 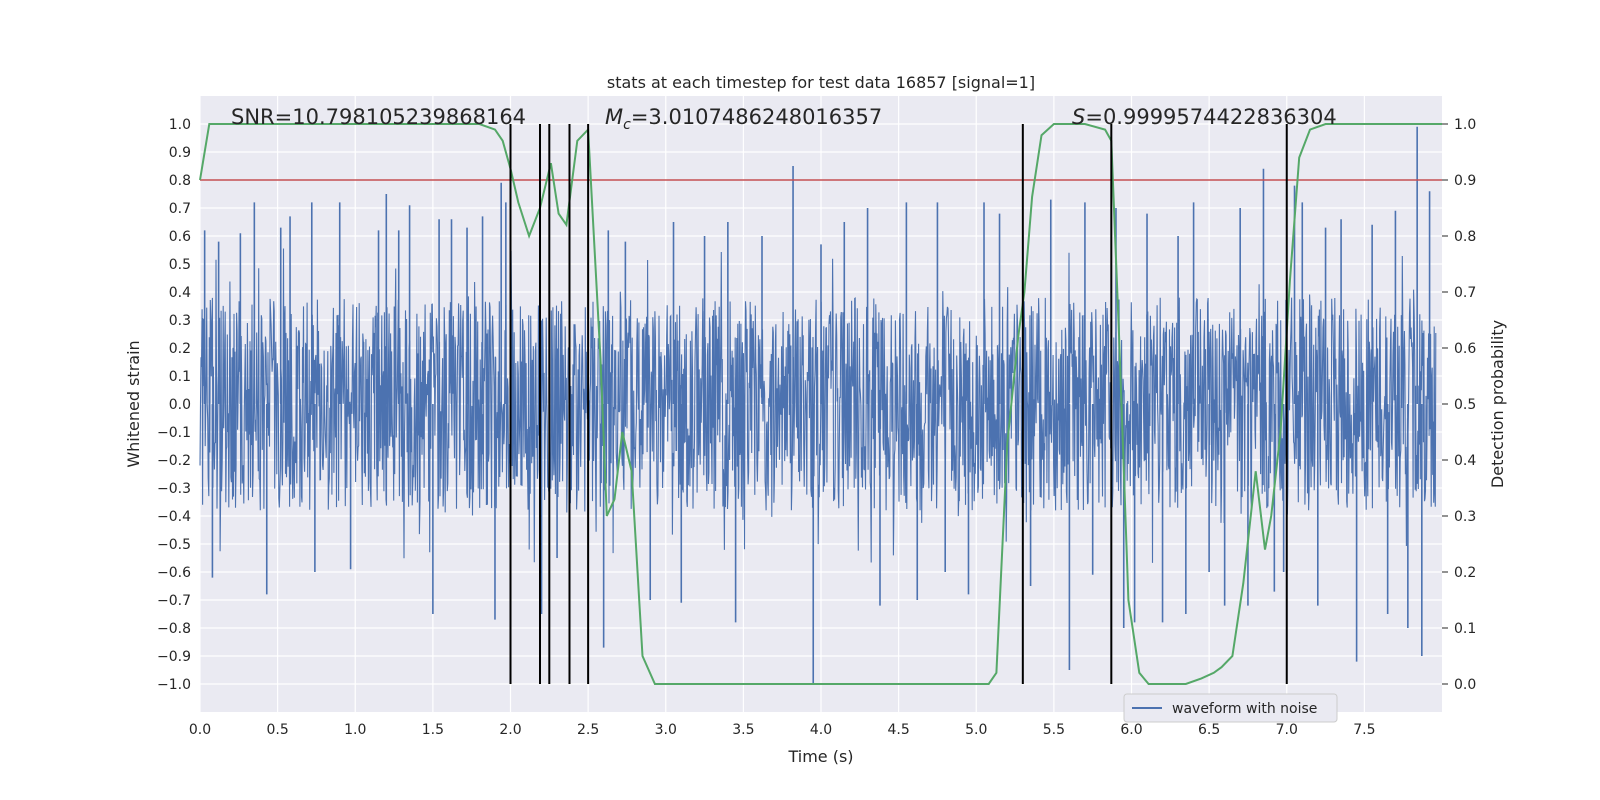 What do you see at coordinates (588, 730) in the screenshot?
I see `x-tick-label: 2.5` at bounding box center [588, 730].